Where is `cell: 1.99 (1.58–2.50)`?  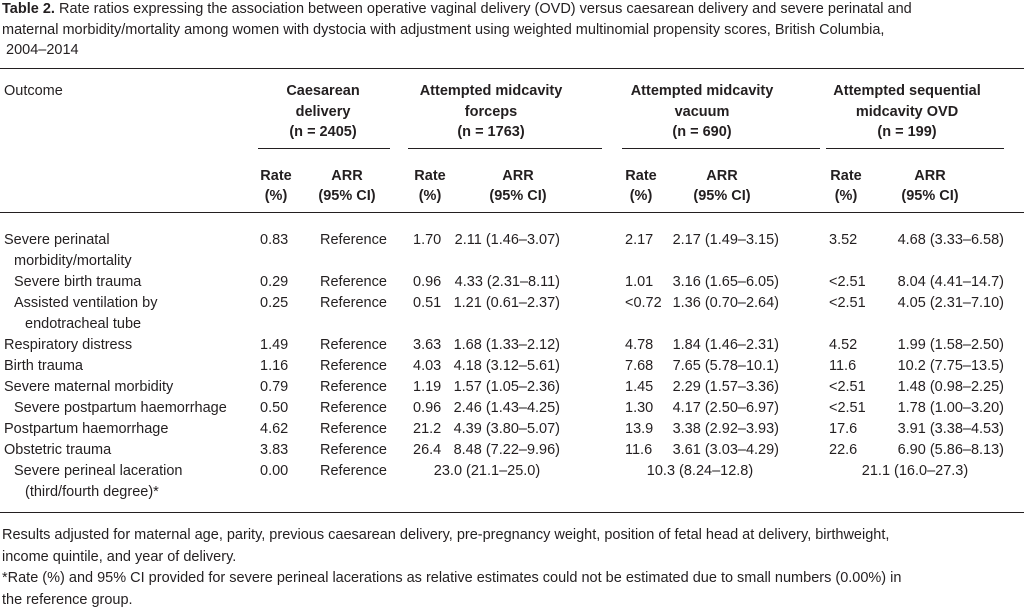 cell: 1.99 (1.58–2.50) is located at coordinates (950, 345).